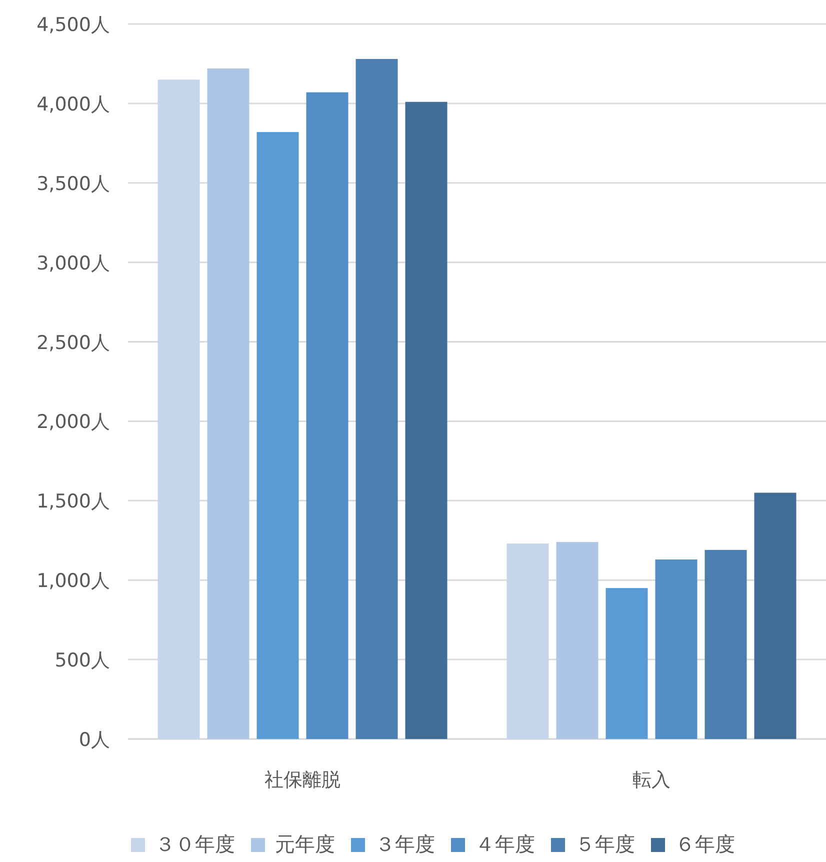 This screenshot has width=826, height=862. I want to click on legend-label: ６年度, so click(705, 844).